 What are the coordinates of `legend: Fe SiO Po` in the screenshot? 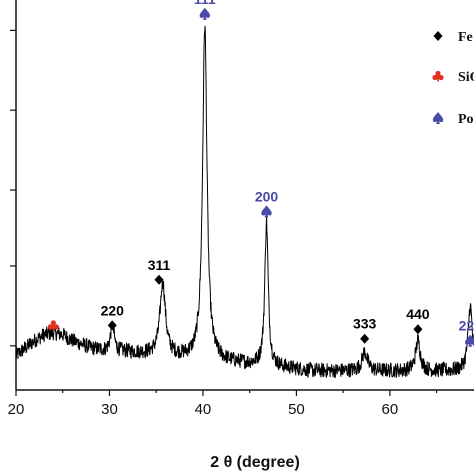 It's located at (453, 78).